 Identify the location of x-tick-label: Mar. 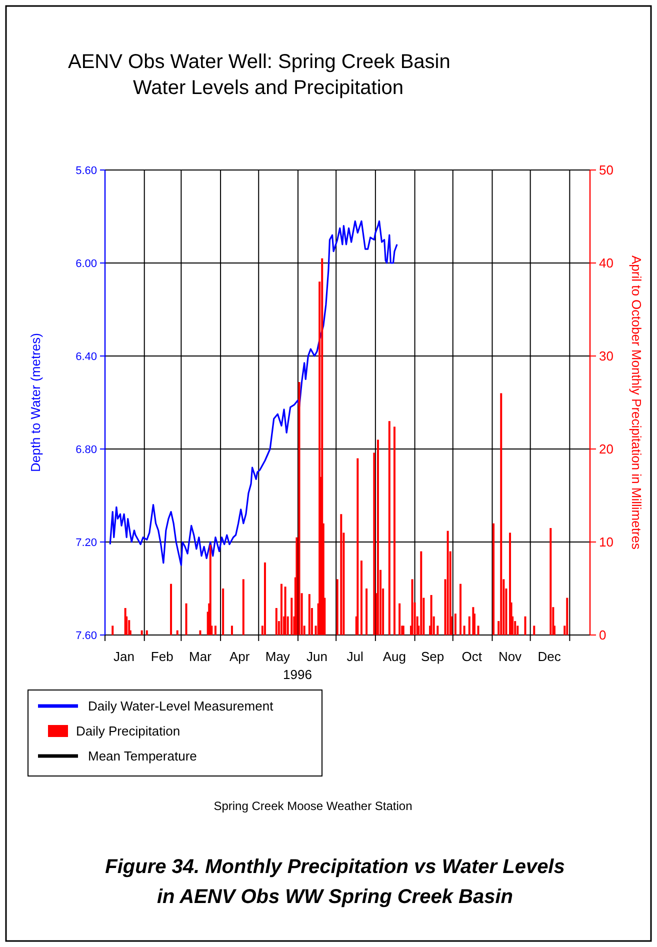
(200, 656).